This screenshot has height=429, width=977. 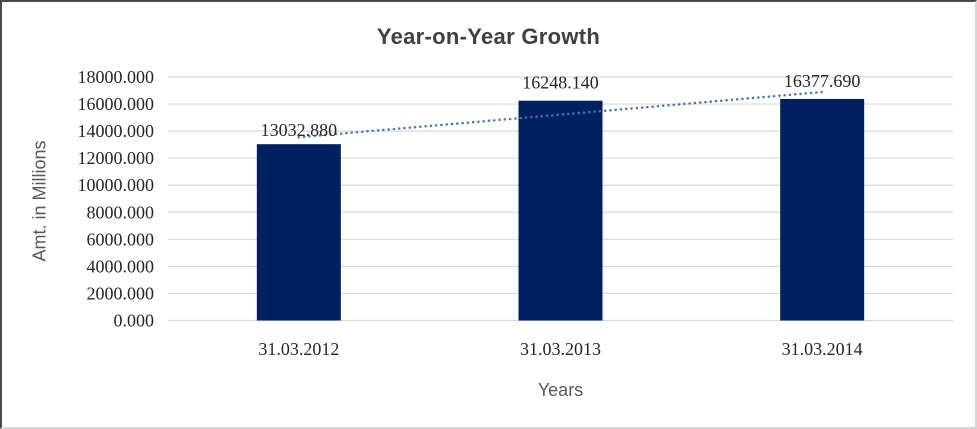 I want to click on chart-title: Year-on-Year Growth, so click(x=488, y=36).